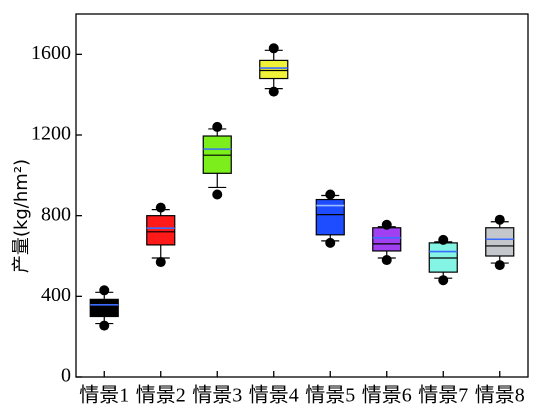 This screenshot has width=544, height=415. I want to click on y-tick-label: 400, so click(56, 295).